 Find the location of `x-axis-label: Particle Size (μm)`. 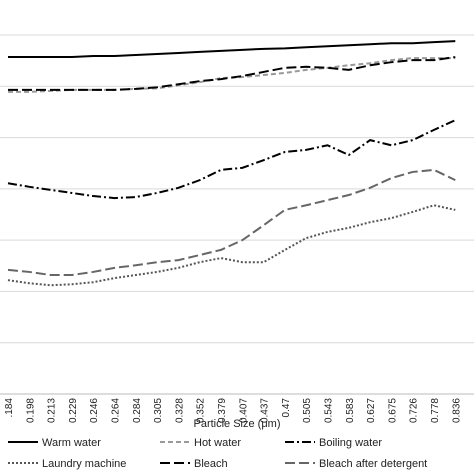

x-axis-label: Particle Size (μm) is located at coordinates (236, 424).